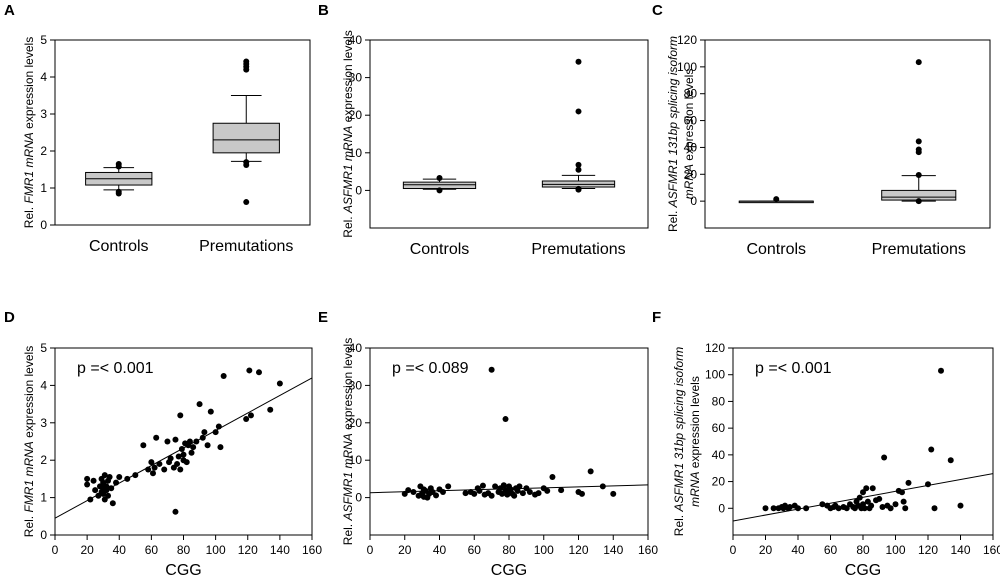 This screenshot has height=577, width=1000. I want to click on x-tick-label: 80, so click(509, 550).